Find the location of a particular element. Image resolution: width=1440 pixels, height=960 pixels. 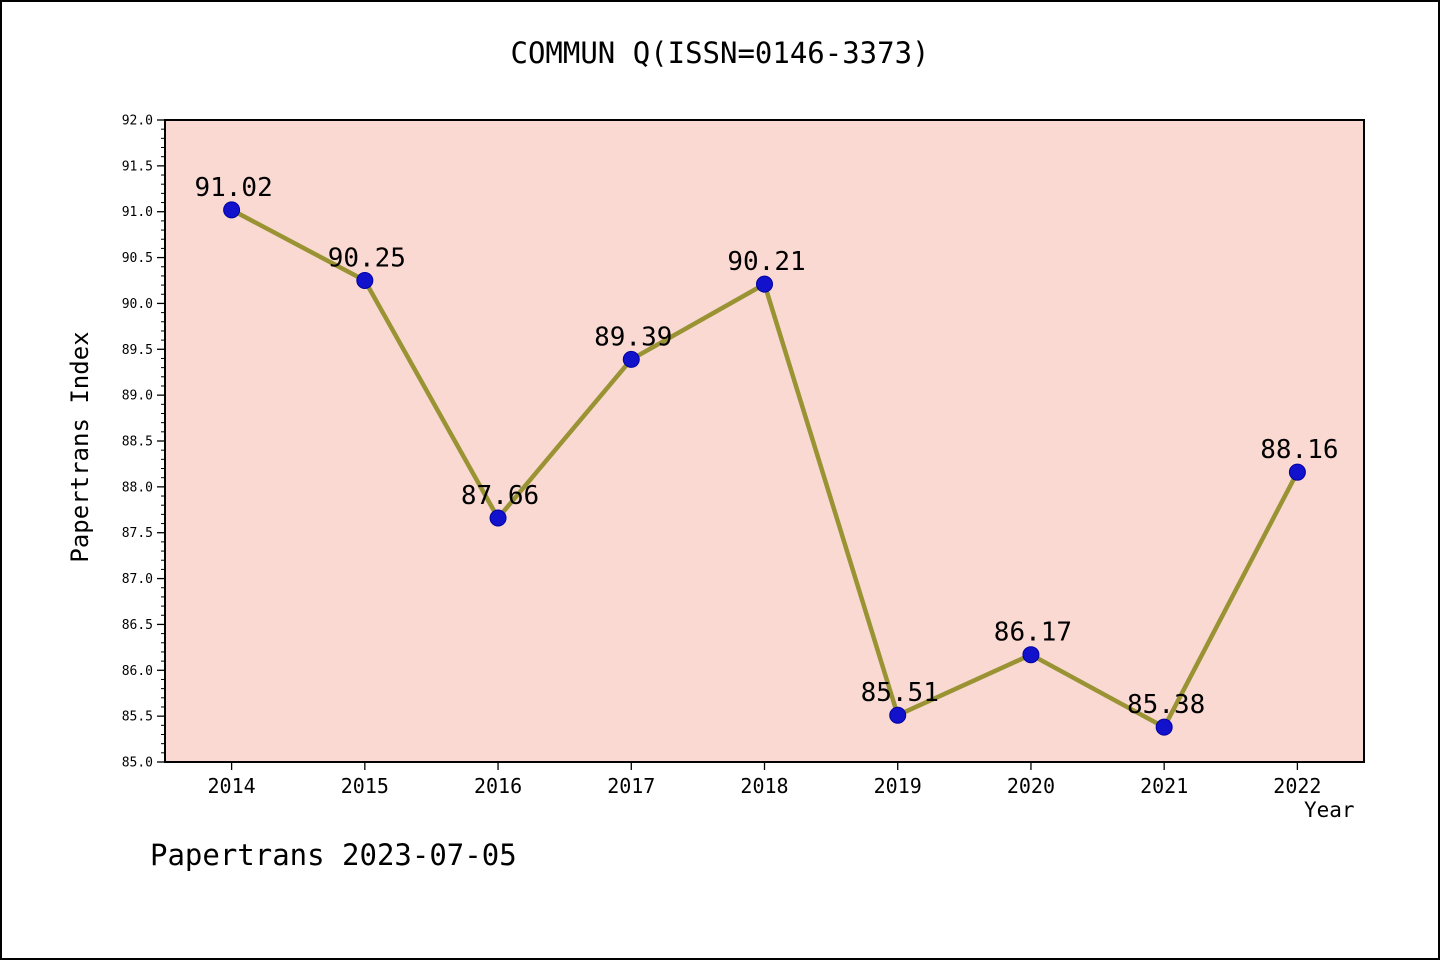

svg-text: 88.16 is located at coordinates (1299, 450).